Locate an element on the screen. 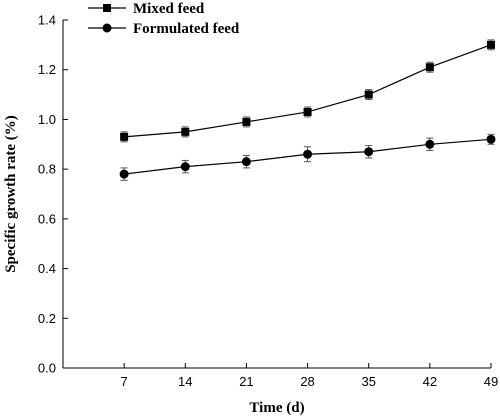 The height and width of the screenshot is (418, 500). x-tick-label: 42 is located at coordinates (430, 381).